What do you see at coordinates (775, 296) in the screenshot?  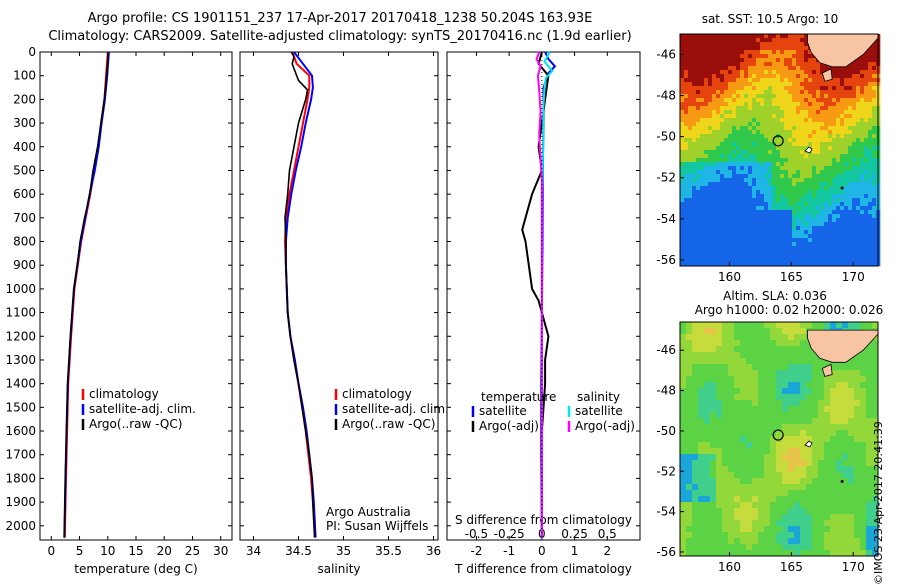 I see `map-title-line: Altim. SLA: 0.036` at bounding box center [775, 296].